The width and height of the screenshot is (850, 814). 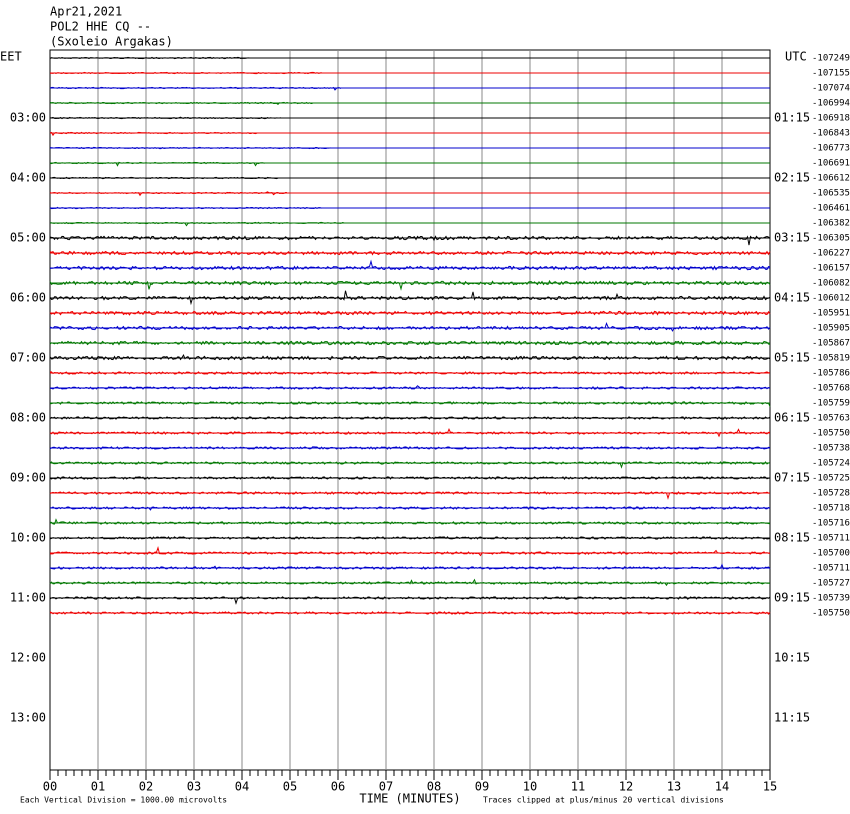 I want to click on trace-offset: -106843, so click(x=831, y=134).